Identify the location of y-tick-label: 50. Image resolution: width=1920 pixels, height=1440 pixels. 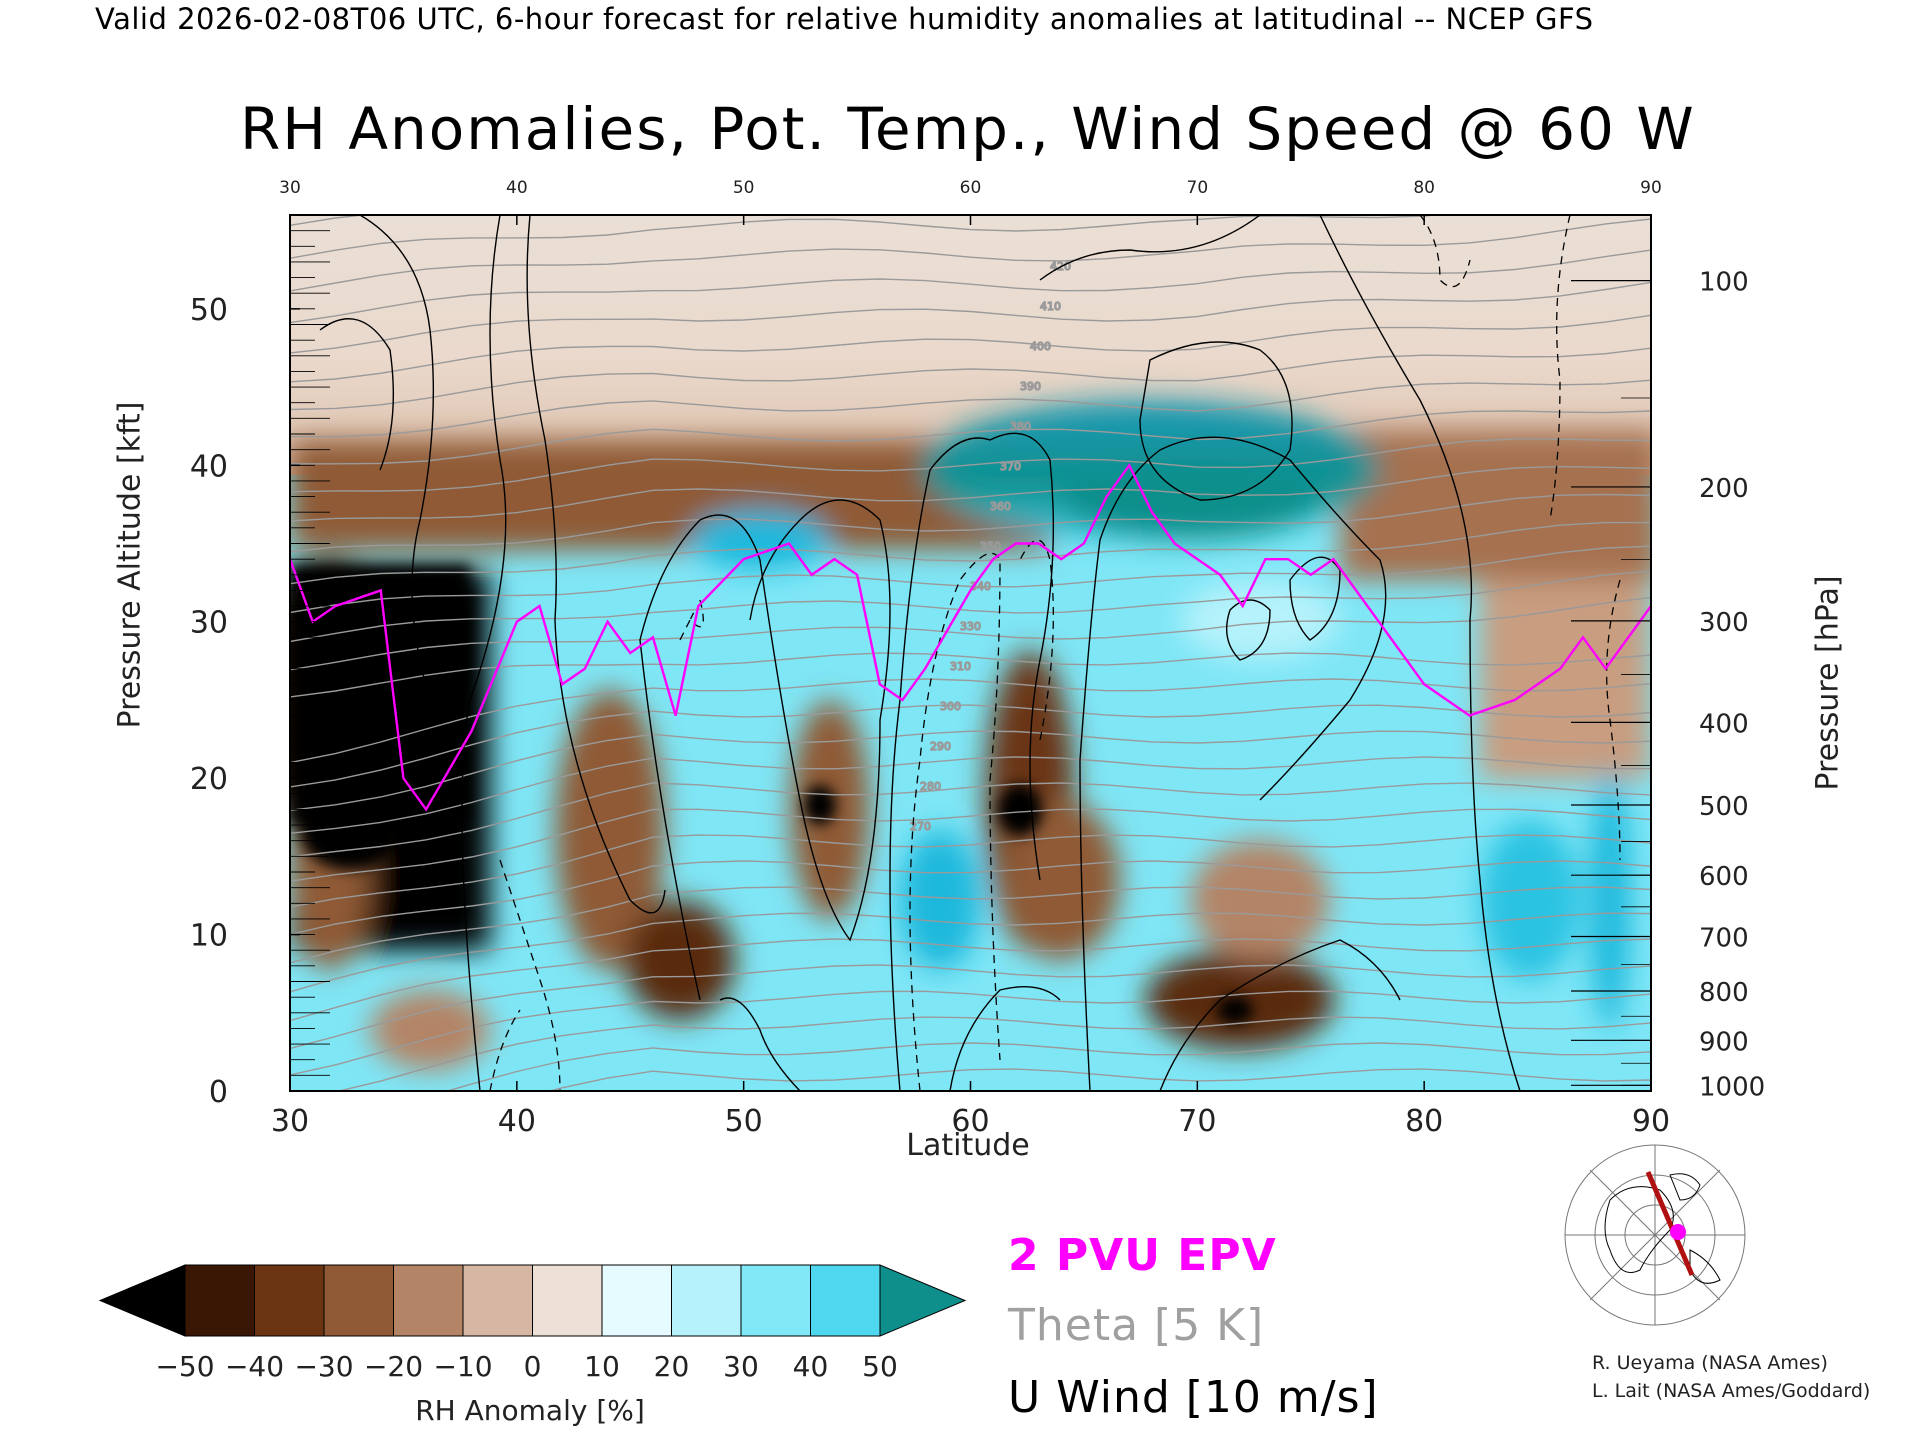
(209, 310).